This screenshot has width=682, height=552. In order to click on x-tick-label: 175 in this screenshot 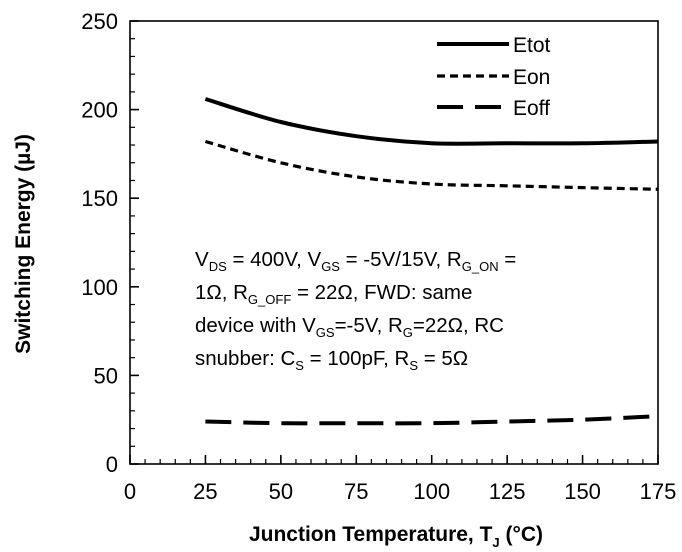, I will do `click(658, 491)`.